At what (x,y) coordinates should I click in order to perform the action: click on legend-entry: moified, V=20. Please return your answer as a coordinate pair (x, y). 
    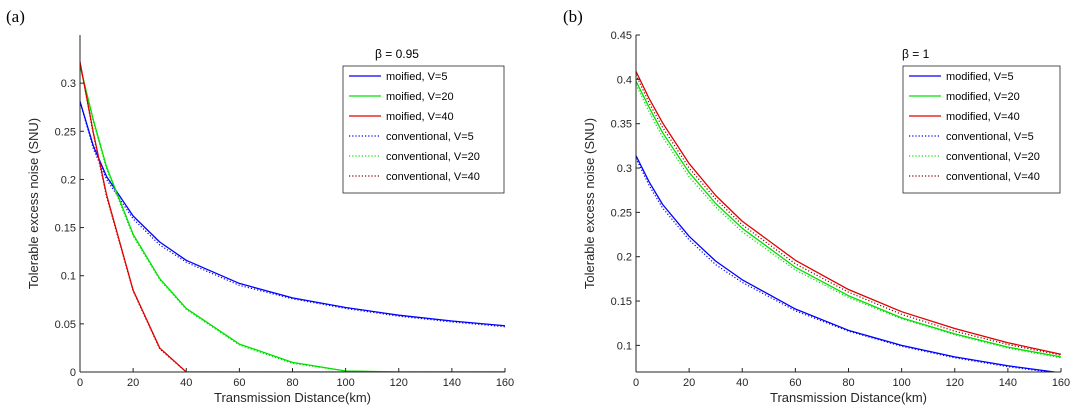
    Looking at the image, I should click on (420, 97).